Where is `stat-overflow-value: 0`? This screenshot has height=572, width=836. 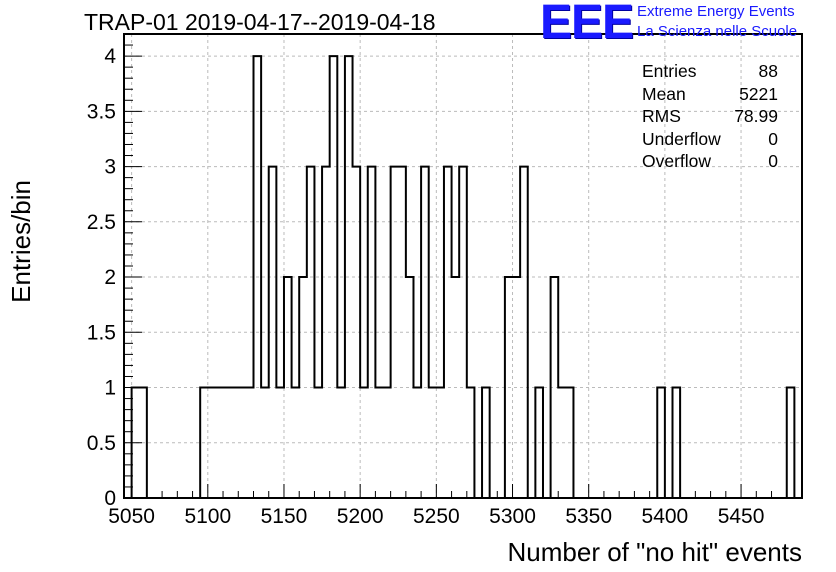
stat-overflow-value: 0 is located at coordinates (773, 161).